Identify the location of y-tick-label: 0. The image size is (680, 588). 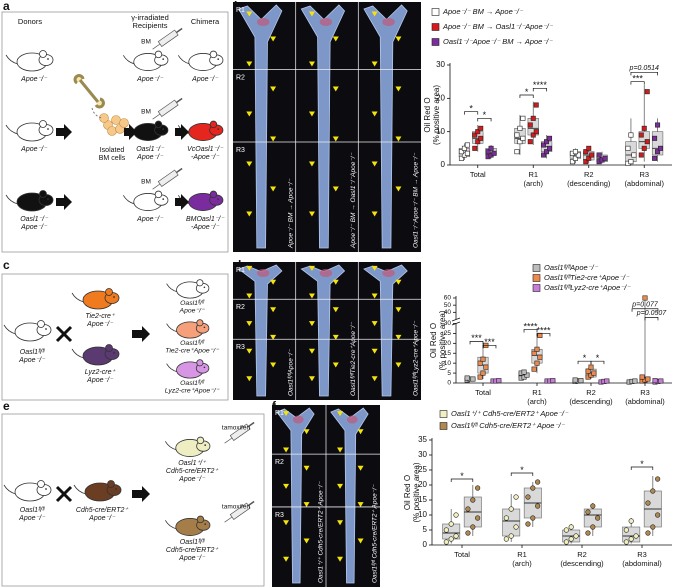
(425, 544).